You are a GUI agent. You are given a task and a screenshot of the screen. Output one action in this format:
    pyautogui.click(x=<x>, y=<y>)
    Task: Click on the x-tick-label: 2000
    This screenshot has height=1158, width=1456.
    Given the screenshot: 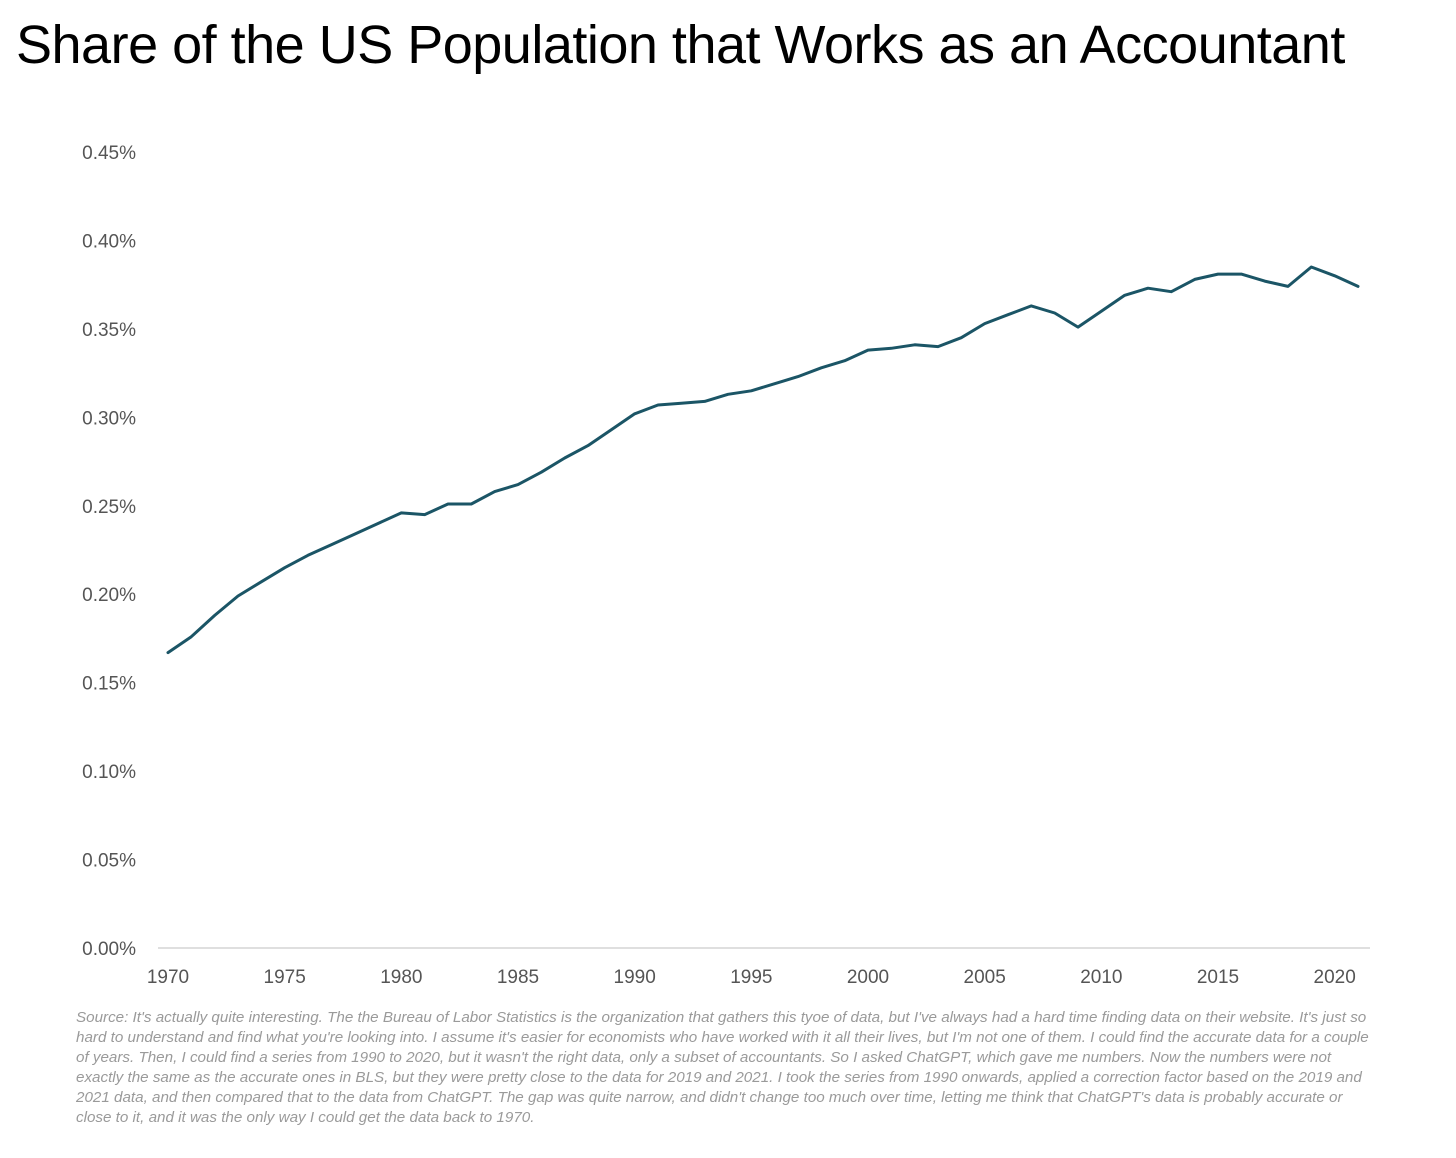 What is the action you would take?
    pyautogui.click(x=868, y=977)
    